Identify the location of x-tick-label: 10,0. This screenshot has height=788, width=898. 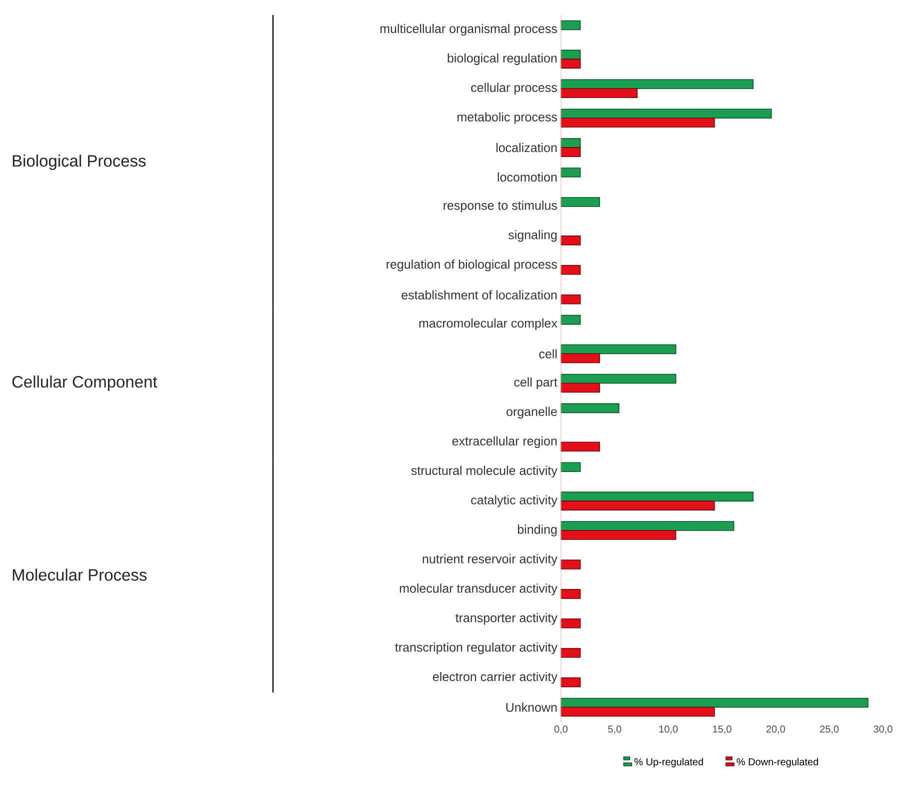
(668, 730).